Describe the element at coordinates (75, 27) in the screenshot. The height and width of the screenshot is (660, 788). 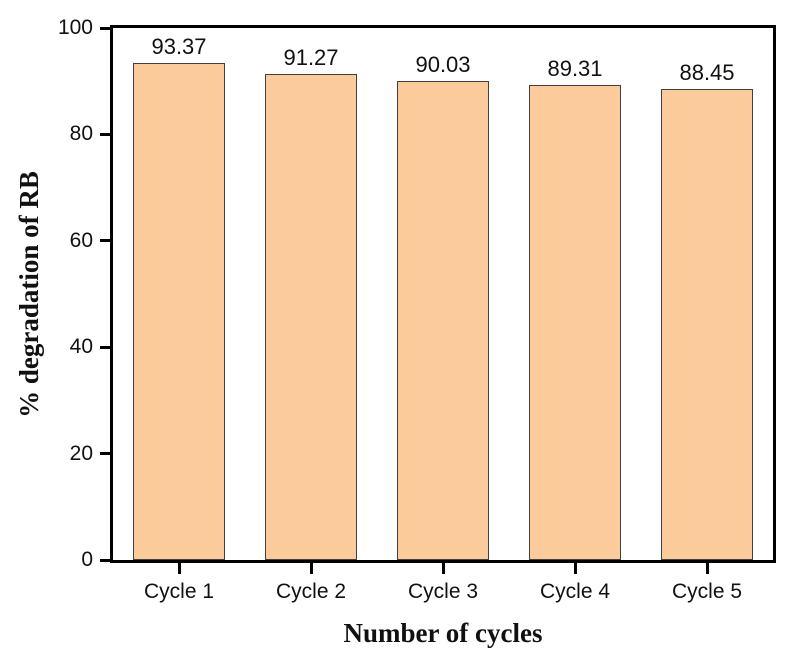
I see `y-axis-tick-label: 100` at that location.